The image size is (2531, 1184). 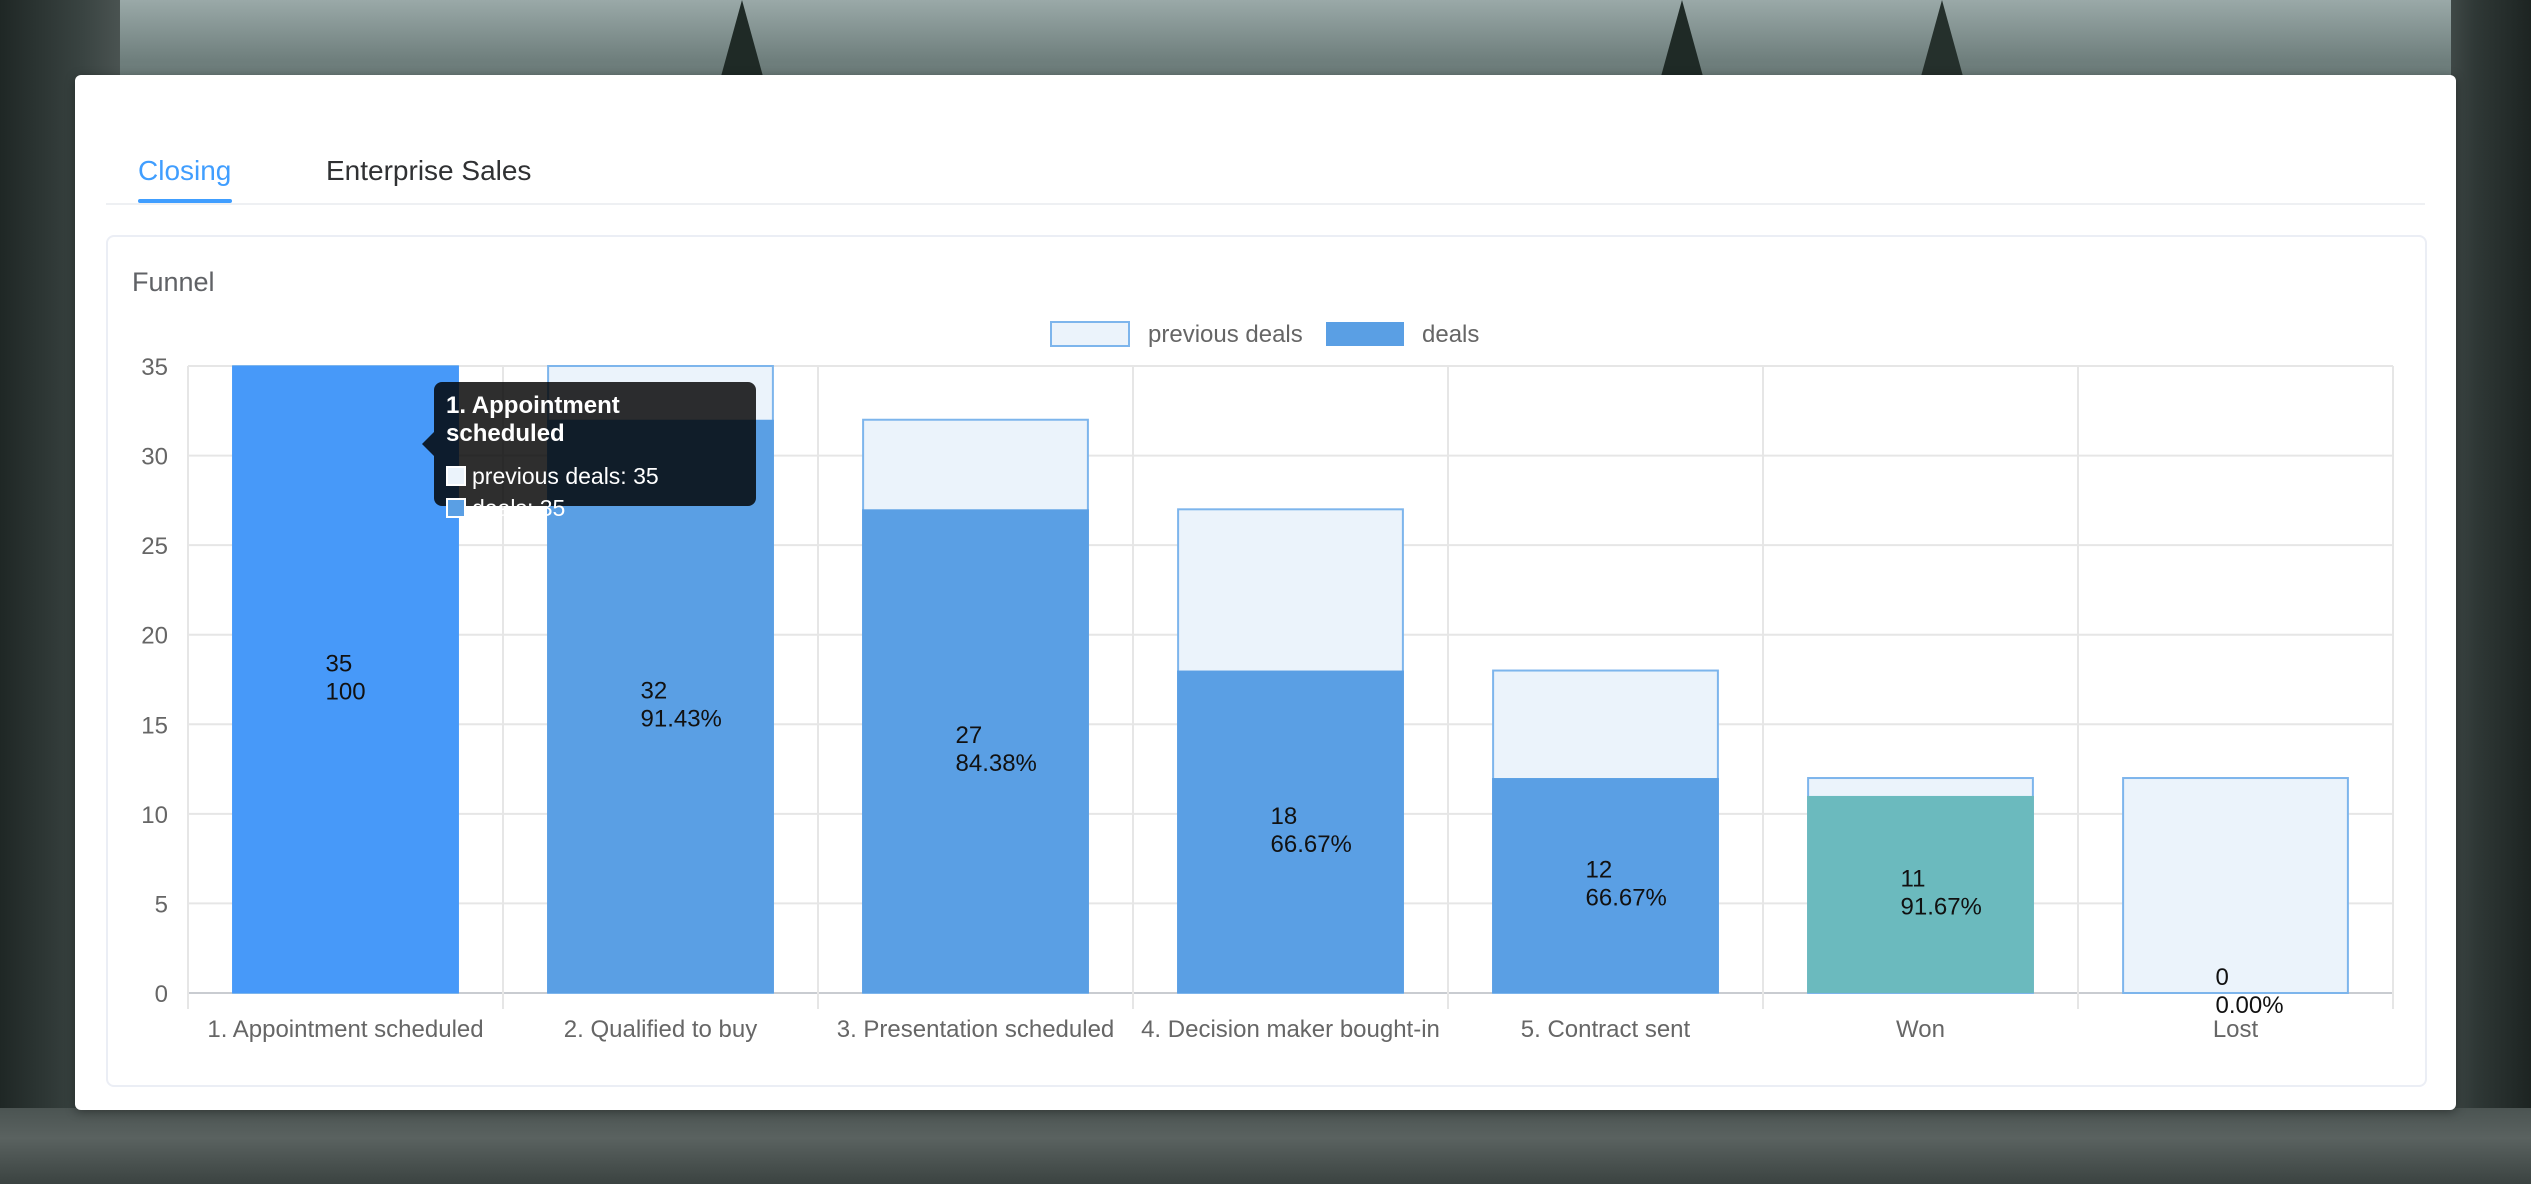 I want to click on legend-label-deals: deals, so click(x=1450, y=334).